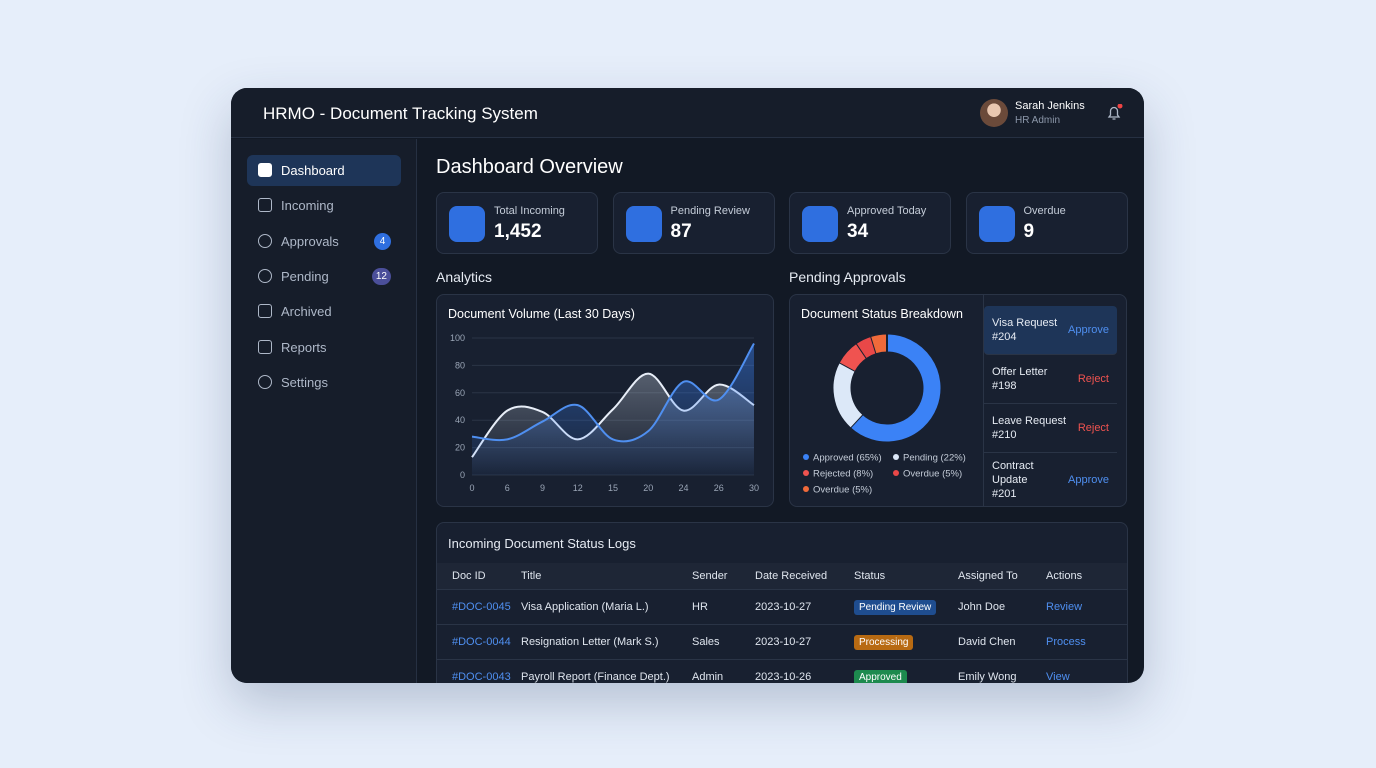  I want to click on table-cell: Resignation Letter (Mark S.), so click(590, 641).